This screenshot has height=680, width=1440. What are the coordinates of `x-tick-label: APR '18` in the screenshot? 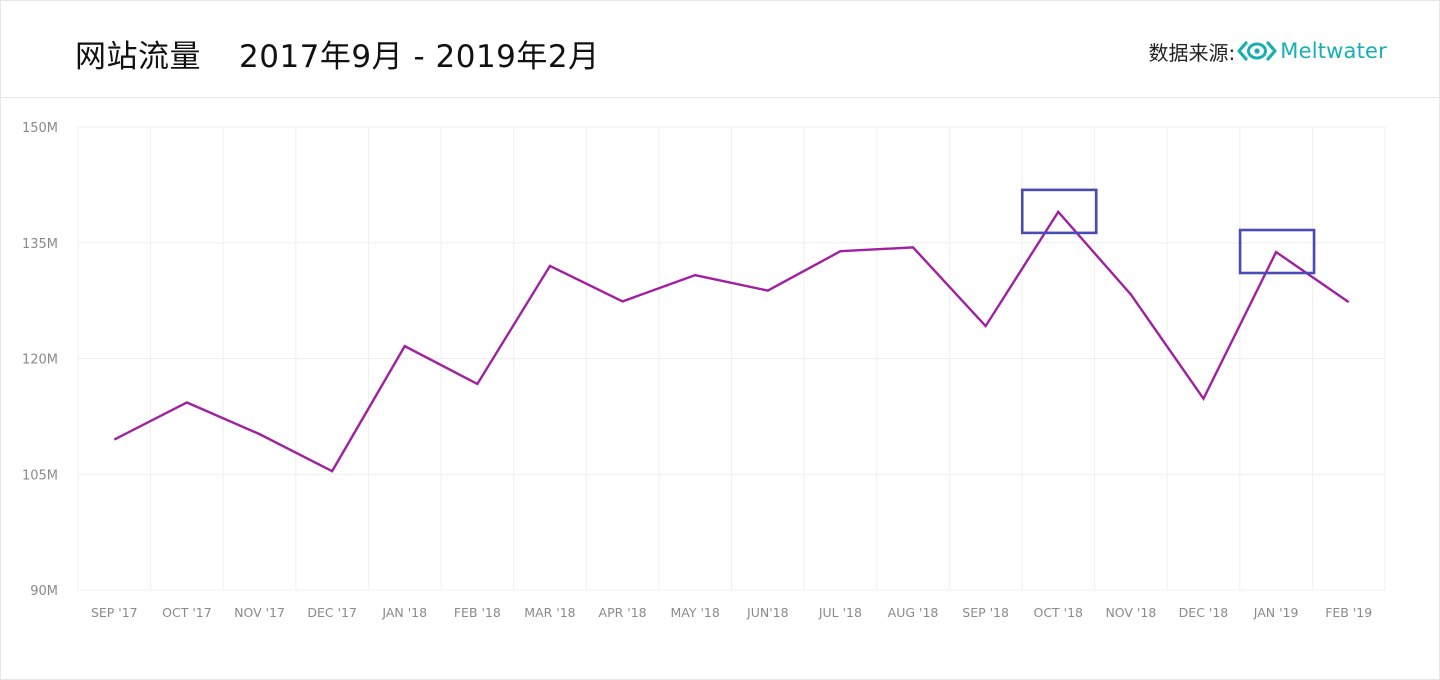 It's located at (623, 612).